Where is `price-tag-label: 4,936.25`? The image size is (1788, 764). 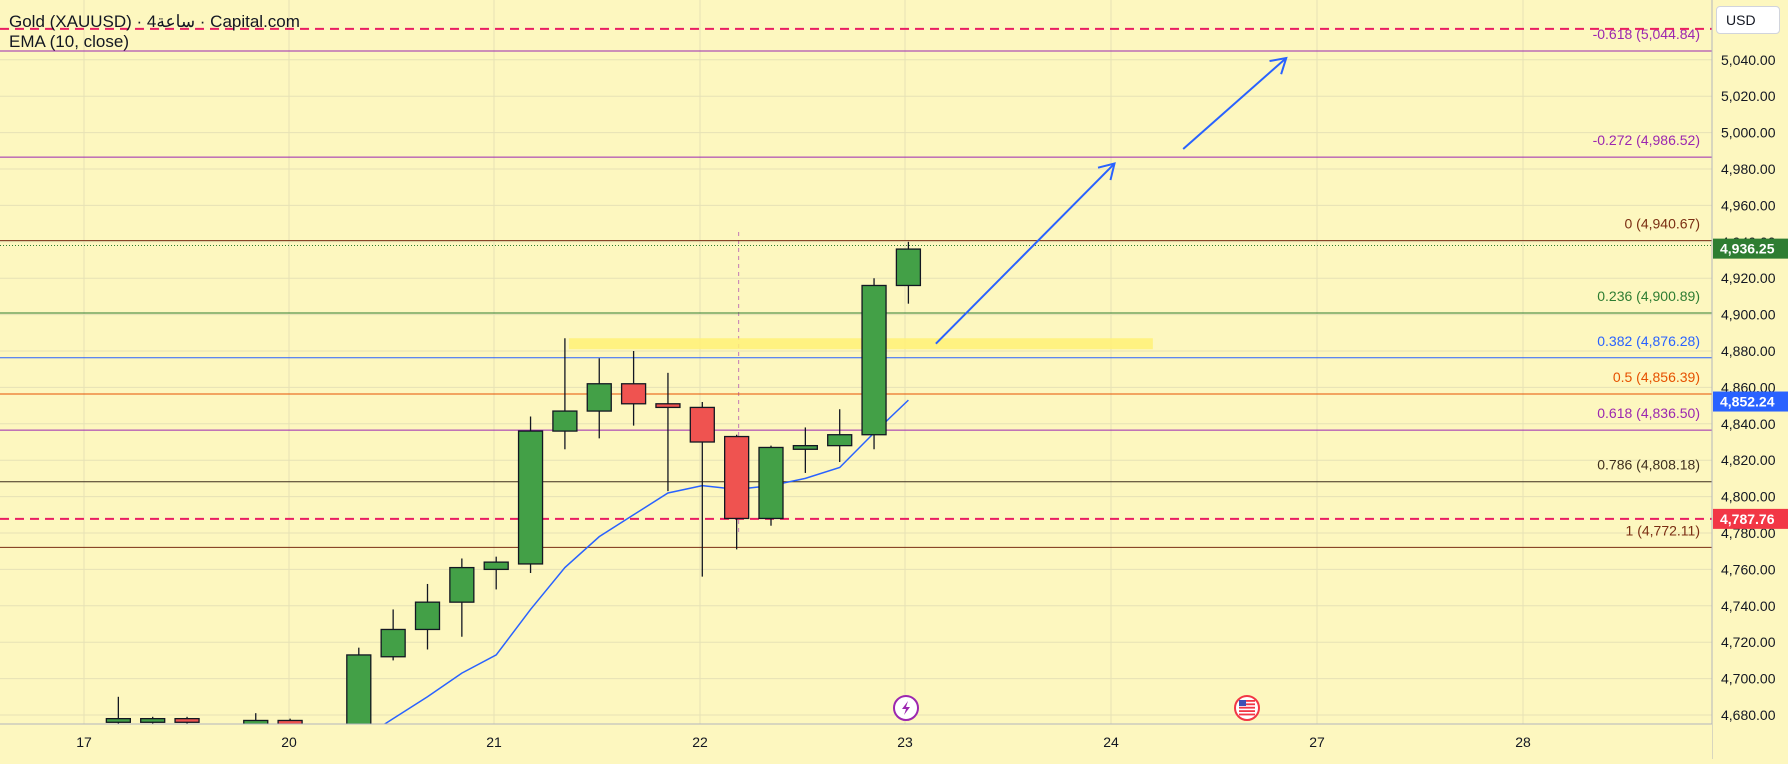
price-tag-label: 4,936.25 is located at coordinates (1747, 249).